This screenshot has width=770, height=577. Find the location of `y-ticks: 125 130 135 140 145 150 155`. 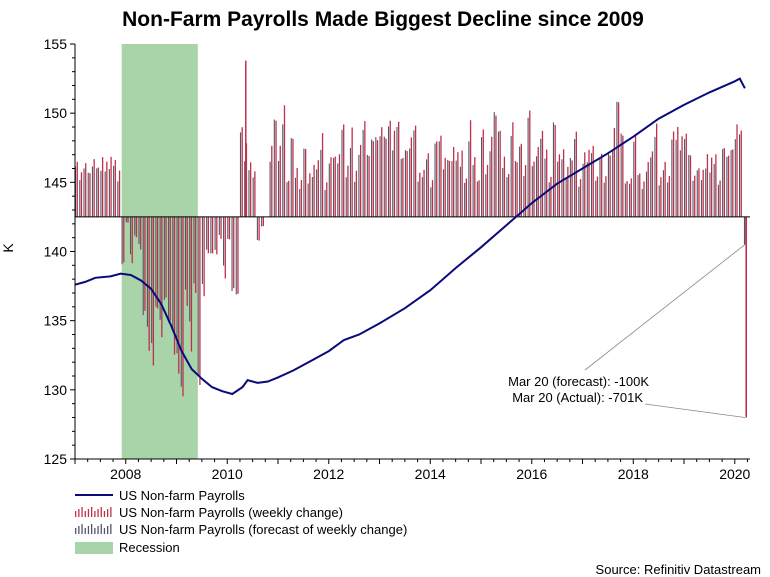

y-ticks: 125 130 135 140 145 150 155 is located at coordinates (59, 251).